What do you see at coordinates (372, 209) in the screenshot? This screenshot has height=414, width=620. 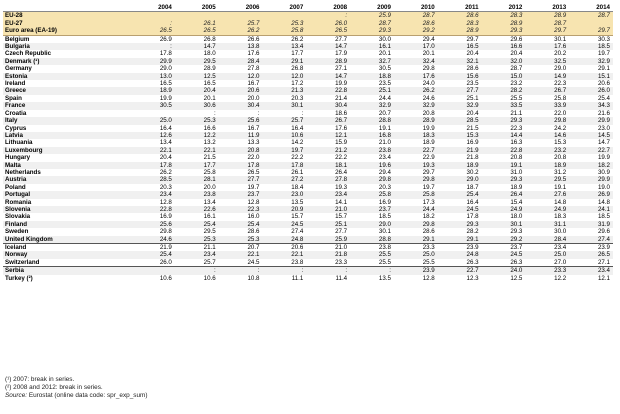 I see `table-cell: 23.7` at bounding box center [372, 209].